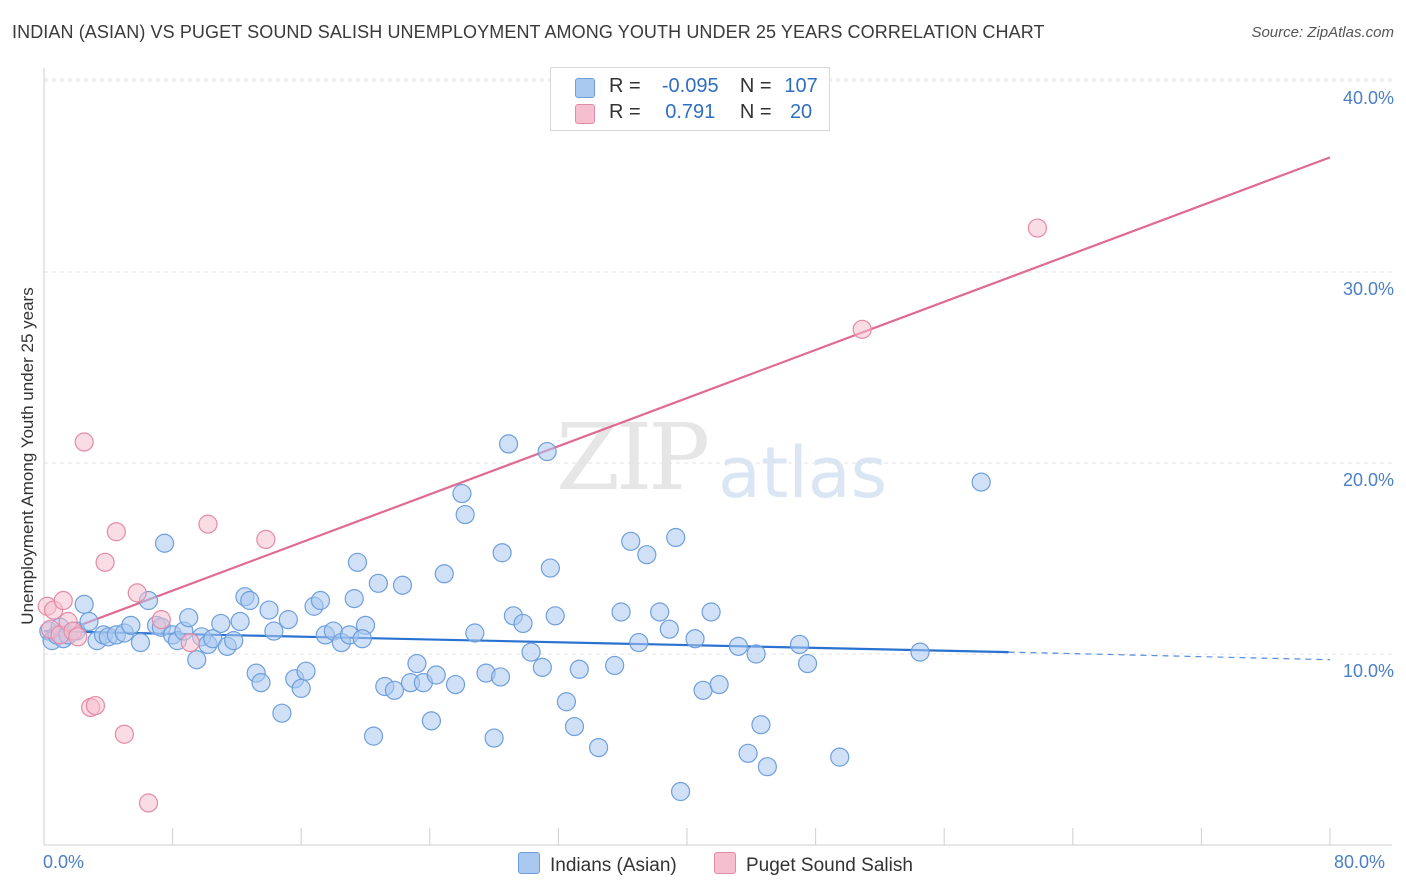 The width and height of the screenshot is (1406, 892). I want to click on bottom-legend-indians: Indians (Asian), so click(597, 864).